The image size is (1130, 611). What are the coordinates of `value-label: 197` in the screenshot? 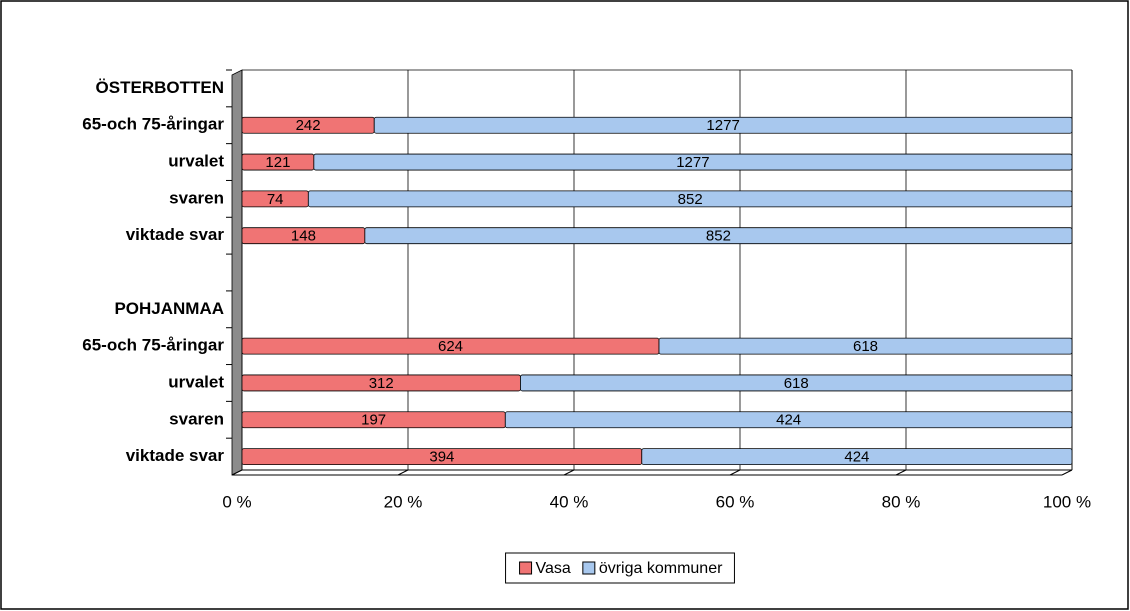 It's located at (373, 420).